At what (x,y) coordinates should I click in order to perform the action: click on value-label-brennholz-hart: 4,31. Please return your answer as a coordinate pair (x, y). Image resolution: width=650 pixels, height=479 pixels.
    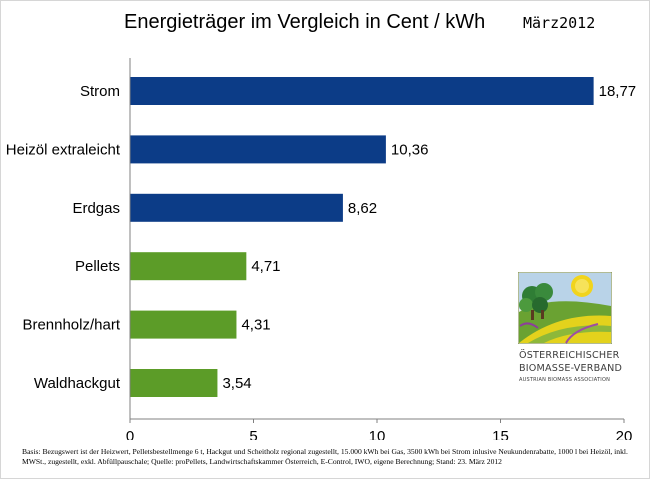
    Looking at the image, I should click on (255, 325).